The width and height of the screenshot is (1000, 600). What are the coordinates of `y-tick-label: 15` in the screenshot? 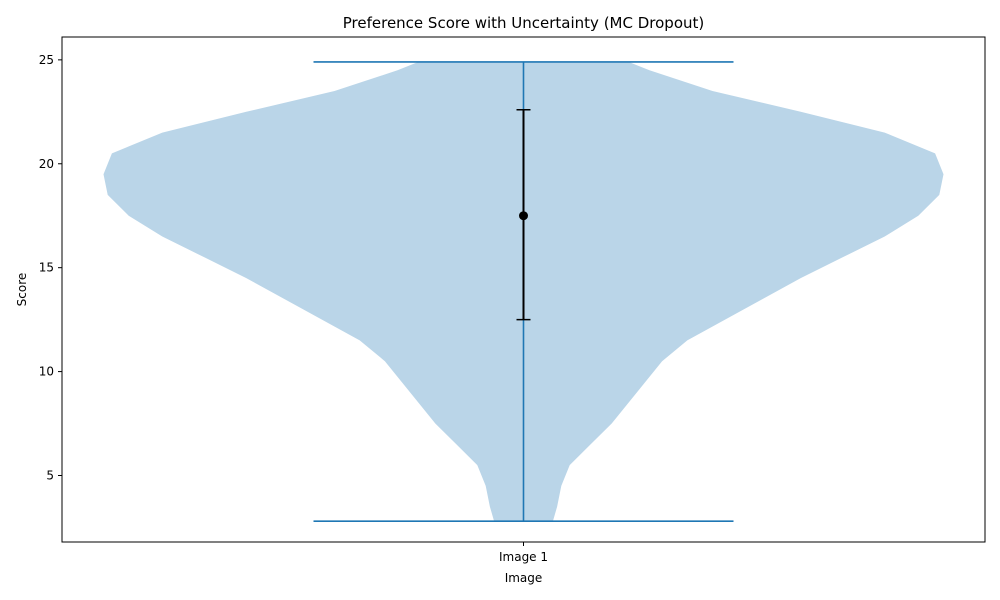 It's located at (46, 268).